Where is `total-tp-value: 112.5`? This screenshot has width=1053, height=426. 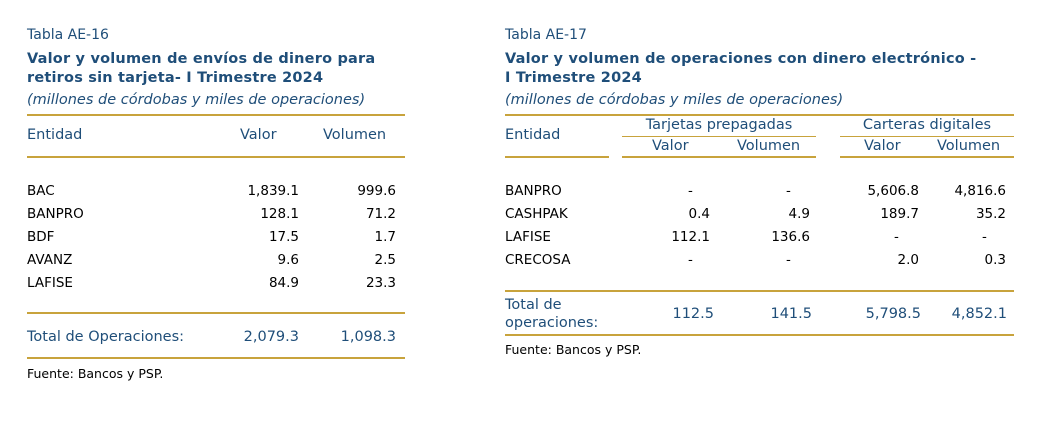 total-tp-value: 112.5 is located at coordinates (693, 314).